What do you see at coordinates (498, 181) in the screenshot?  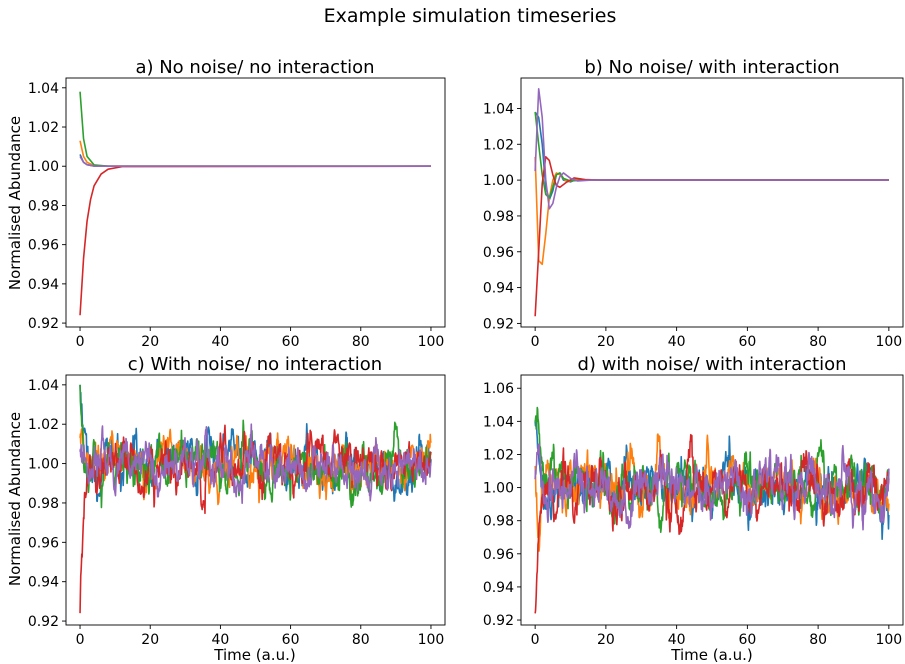 I see `subplot-b-ytick-label: 1.00` at bounding box center [498, 181].